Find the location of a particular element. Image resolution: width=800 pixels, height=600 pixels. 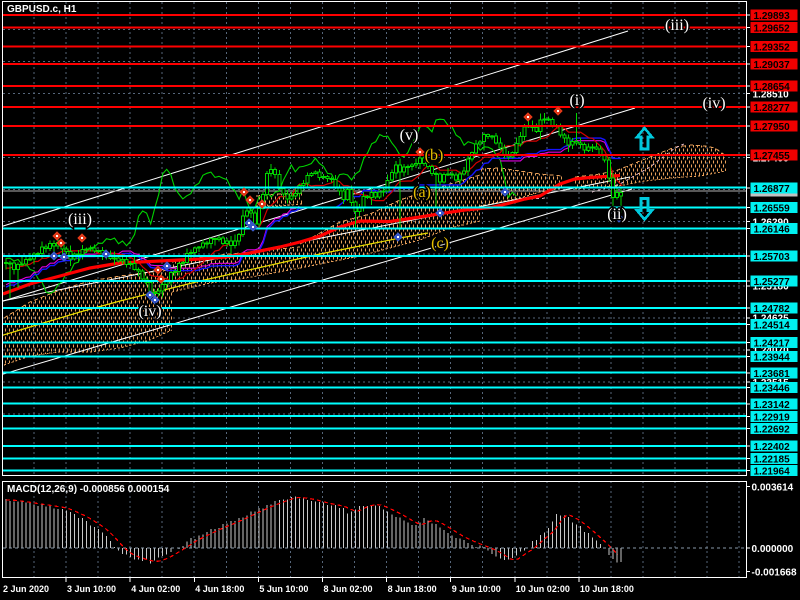

svg-text: 1.28277 is located at coordinates (772, 108).